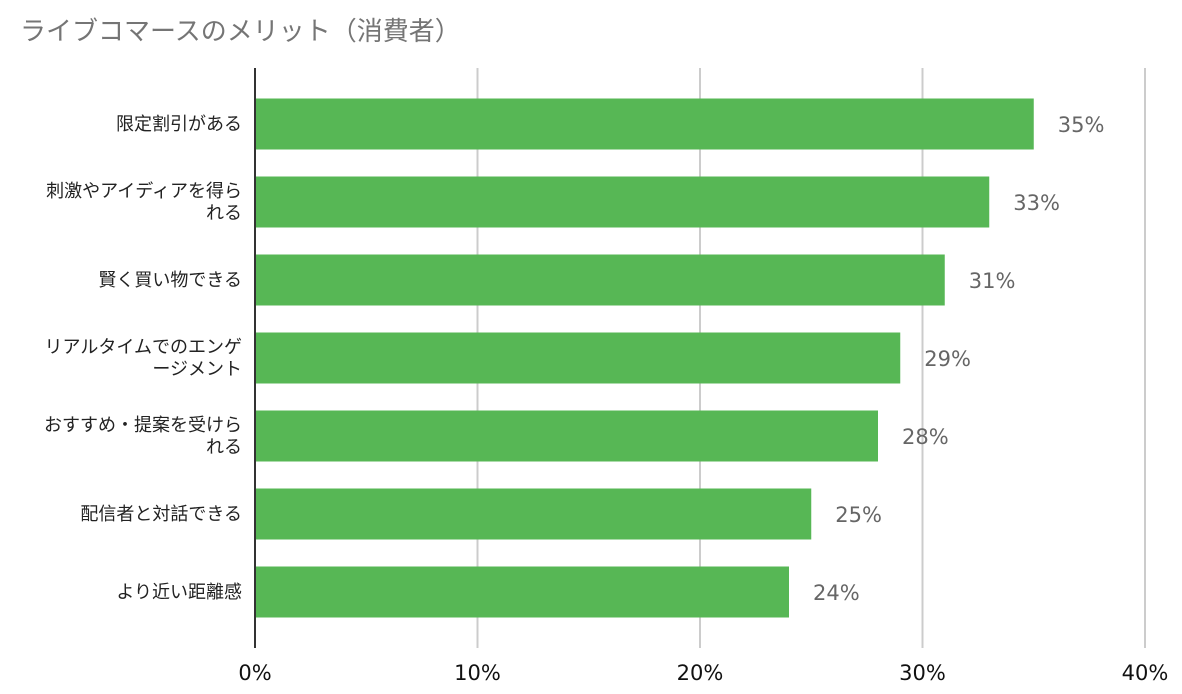 This screenshot has height=694, width=1182. Describe the element at coordinates (700, 673) in the screenshot. I see `x-tick-label-2: 20%` at that location.